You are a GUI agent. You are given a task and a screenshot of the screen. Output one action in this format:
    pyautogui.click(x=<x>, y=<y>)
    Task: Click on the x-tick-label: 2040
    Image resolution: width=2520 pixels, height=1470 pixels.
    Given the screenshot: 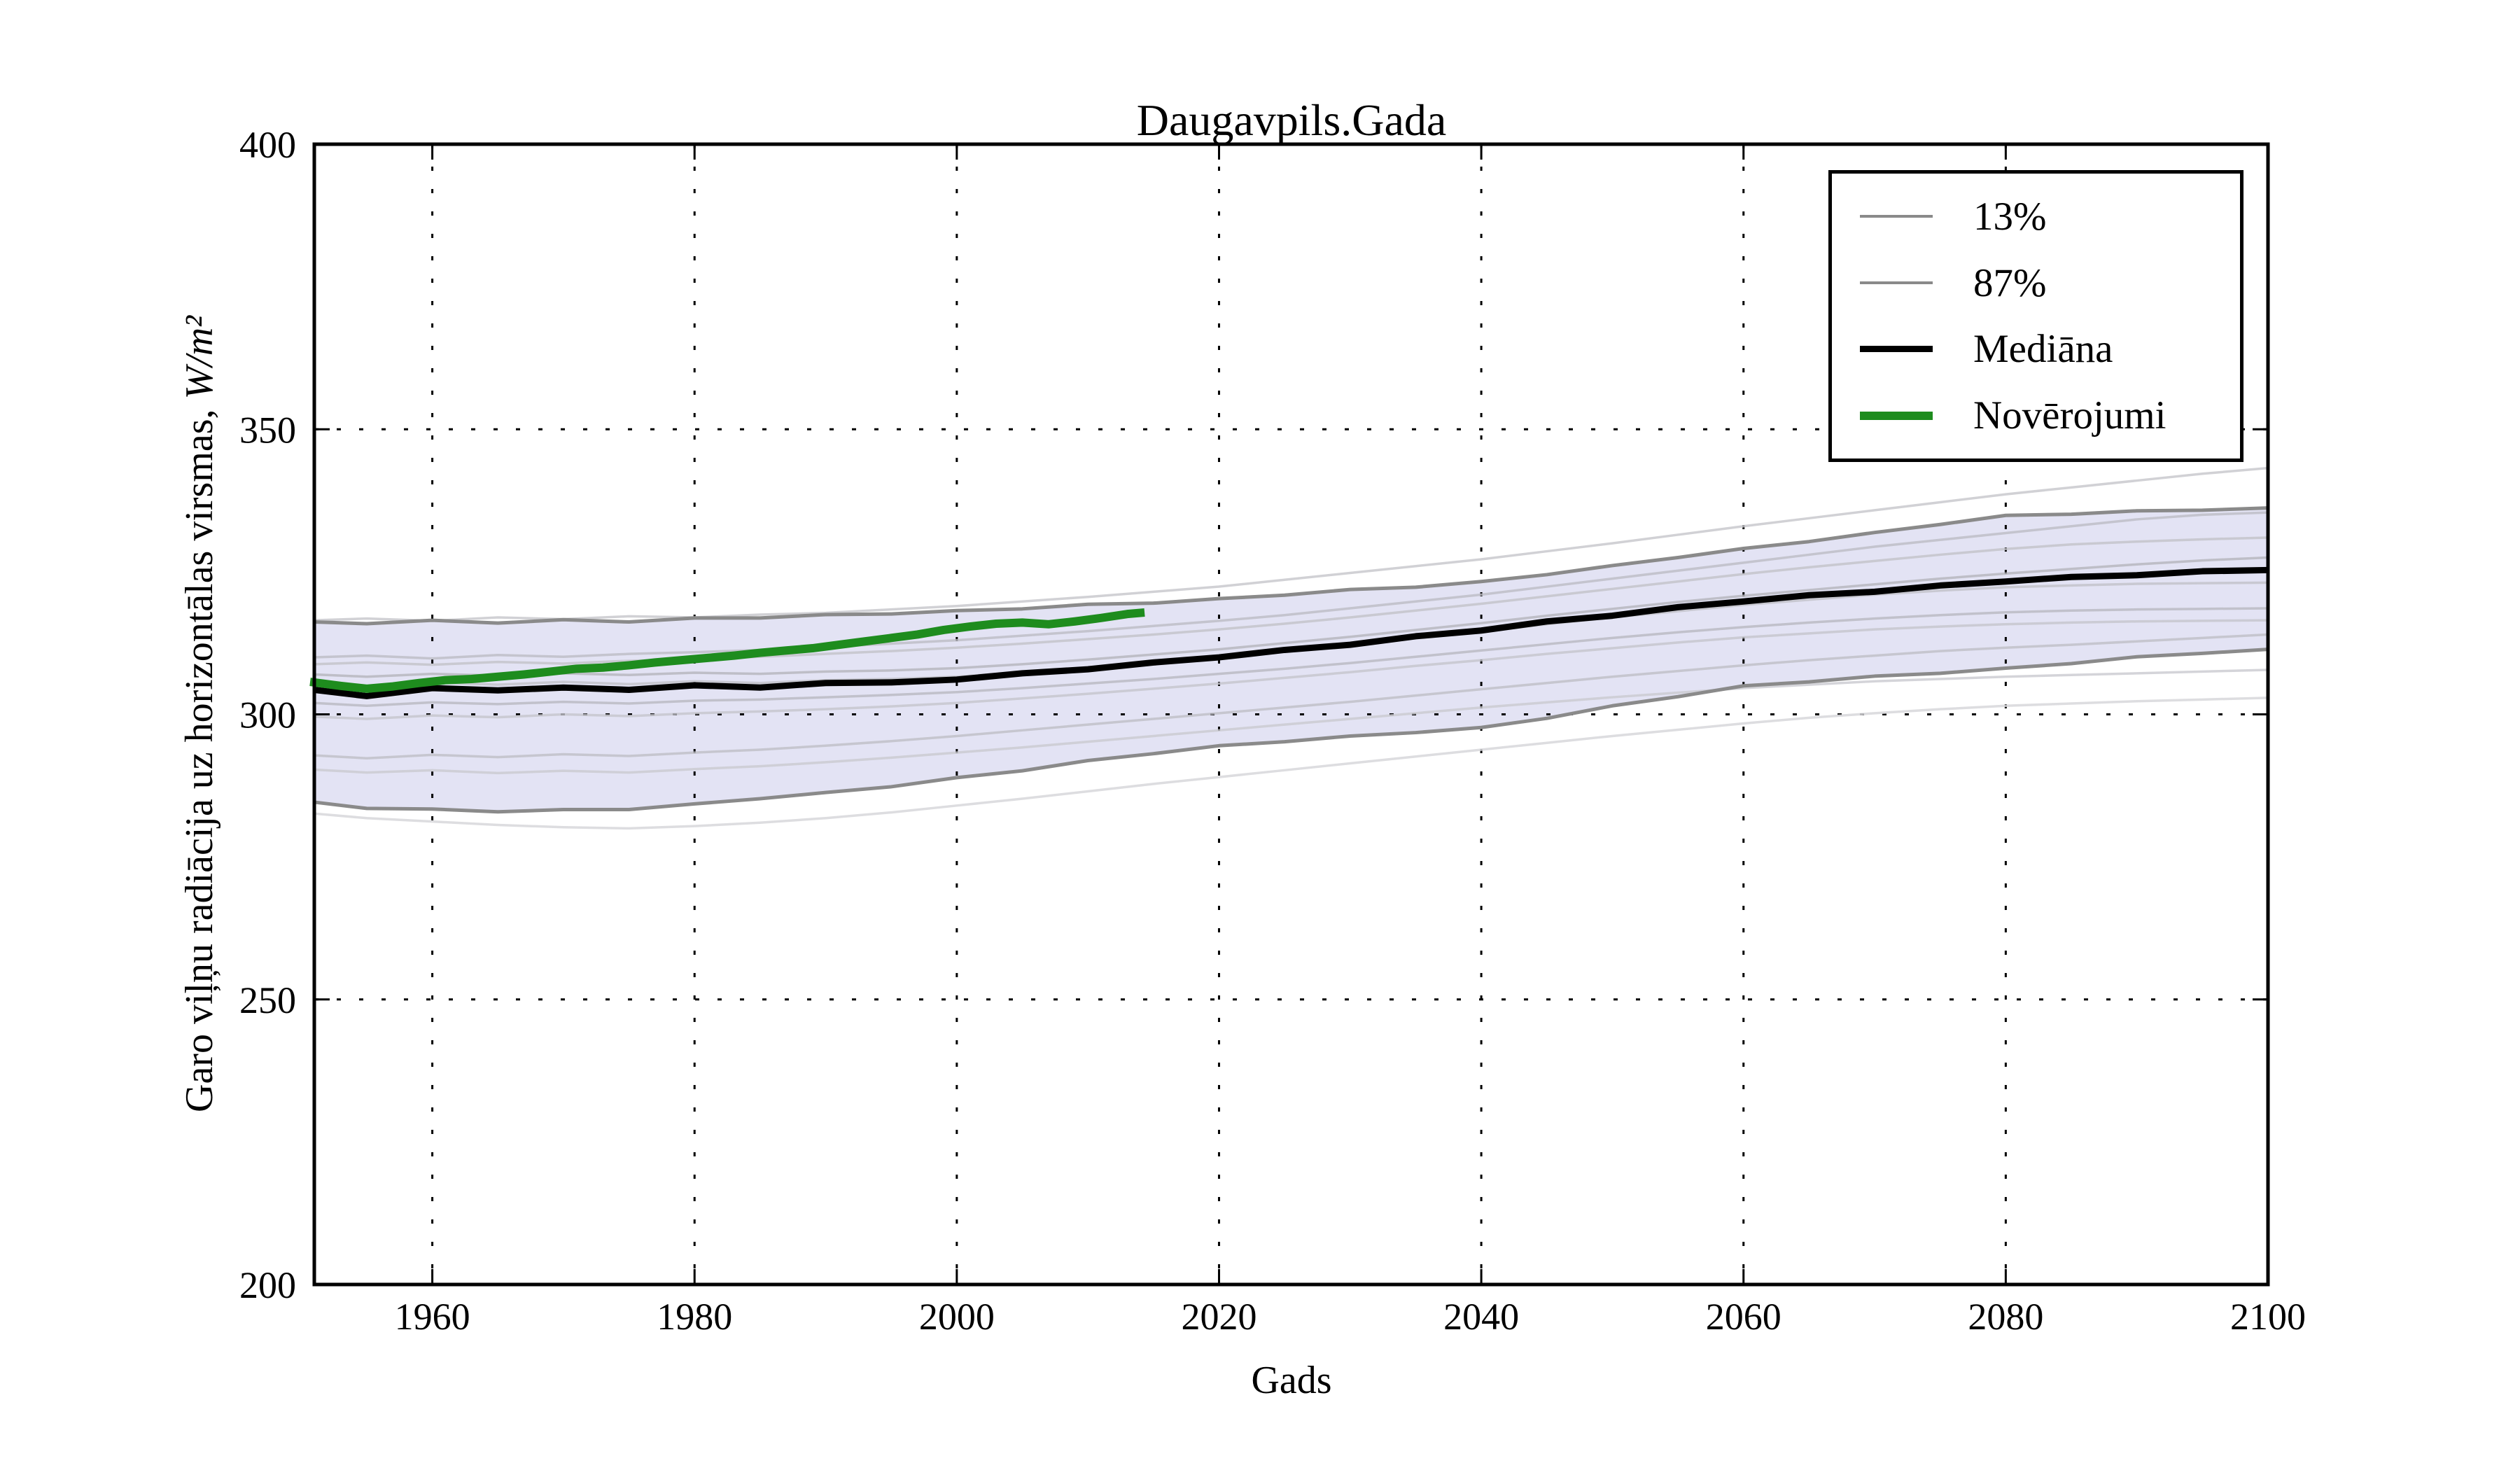 What is the action you would take?
    pyautogui.click(x=1481, y=1317)
    